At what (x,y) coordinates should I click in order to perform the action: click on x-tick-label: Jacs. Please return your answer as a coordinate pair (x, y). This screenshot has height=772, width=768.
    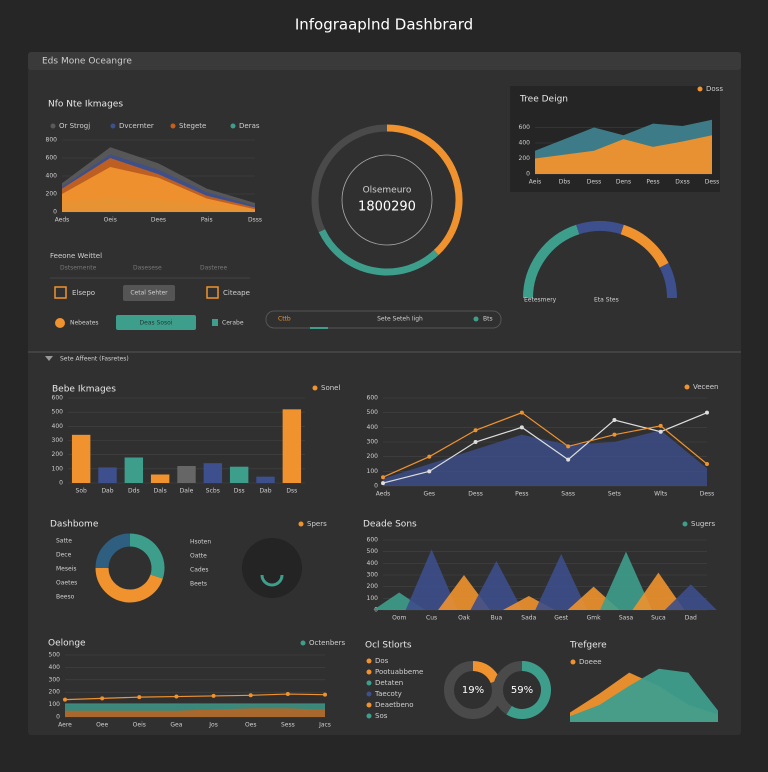
    Looking at the image, I should click on (324, 725).